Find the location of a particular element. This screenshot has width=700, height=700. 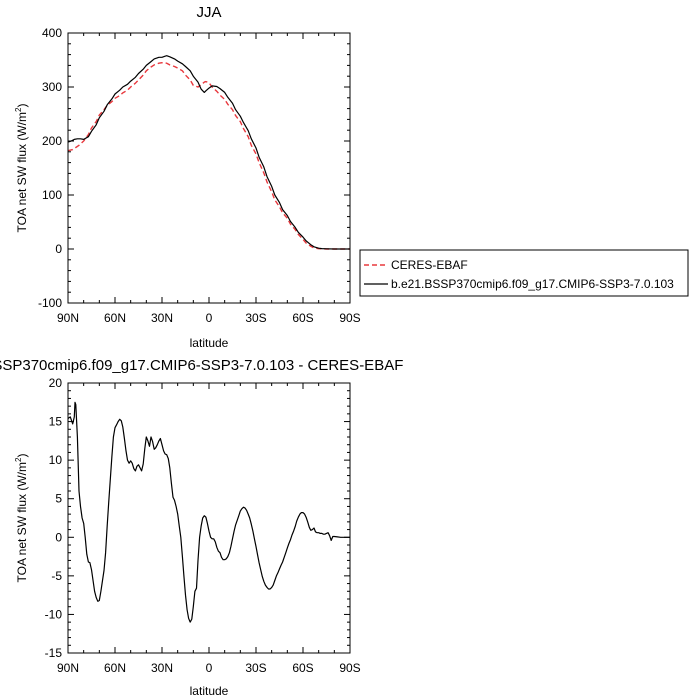

top-y-tick-label: 400 is located at coordinates (52, 33).